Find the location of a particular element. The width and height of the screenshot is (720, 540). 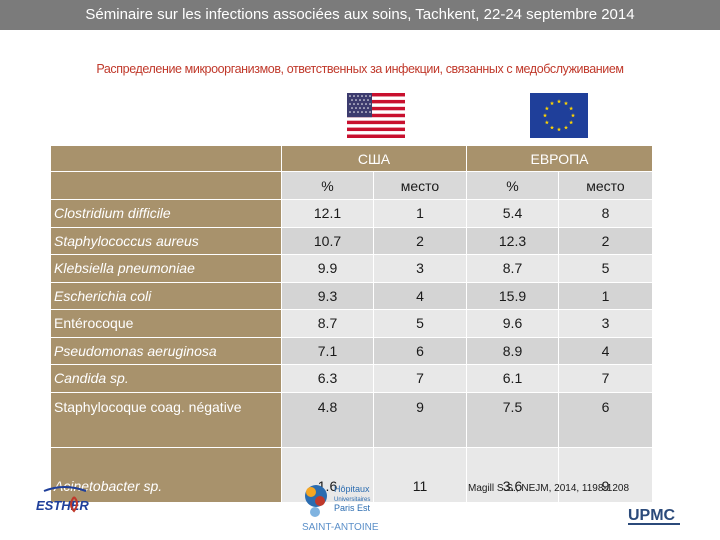

us-rank-cell: 6 is located at coordinates (420, 350).